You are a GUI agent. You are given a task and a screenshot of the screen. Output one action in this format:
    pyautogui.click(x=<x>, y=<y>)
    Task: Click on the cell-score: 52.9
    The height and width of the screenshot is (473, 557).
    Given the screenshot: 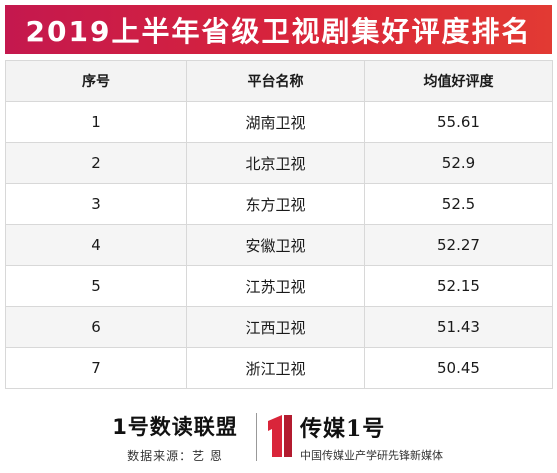 What is the action you would take?
    pyautogui.click(x=458, y=163)
    